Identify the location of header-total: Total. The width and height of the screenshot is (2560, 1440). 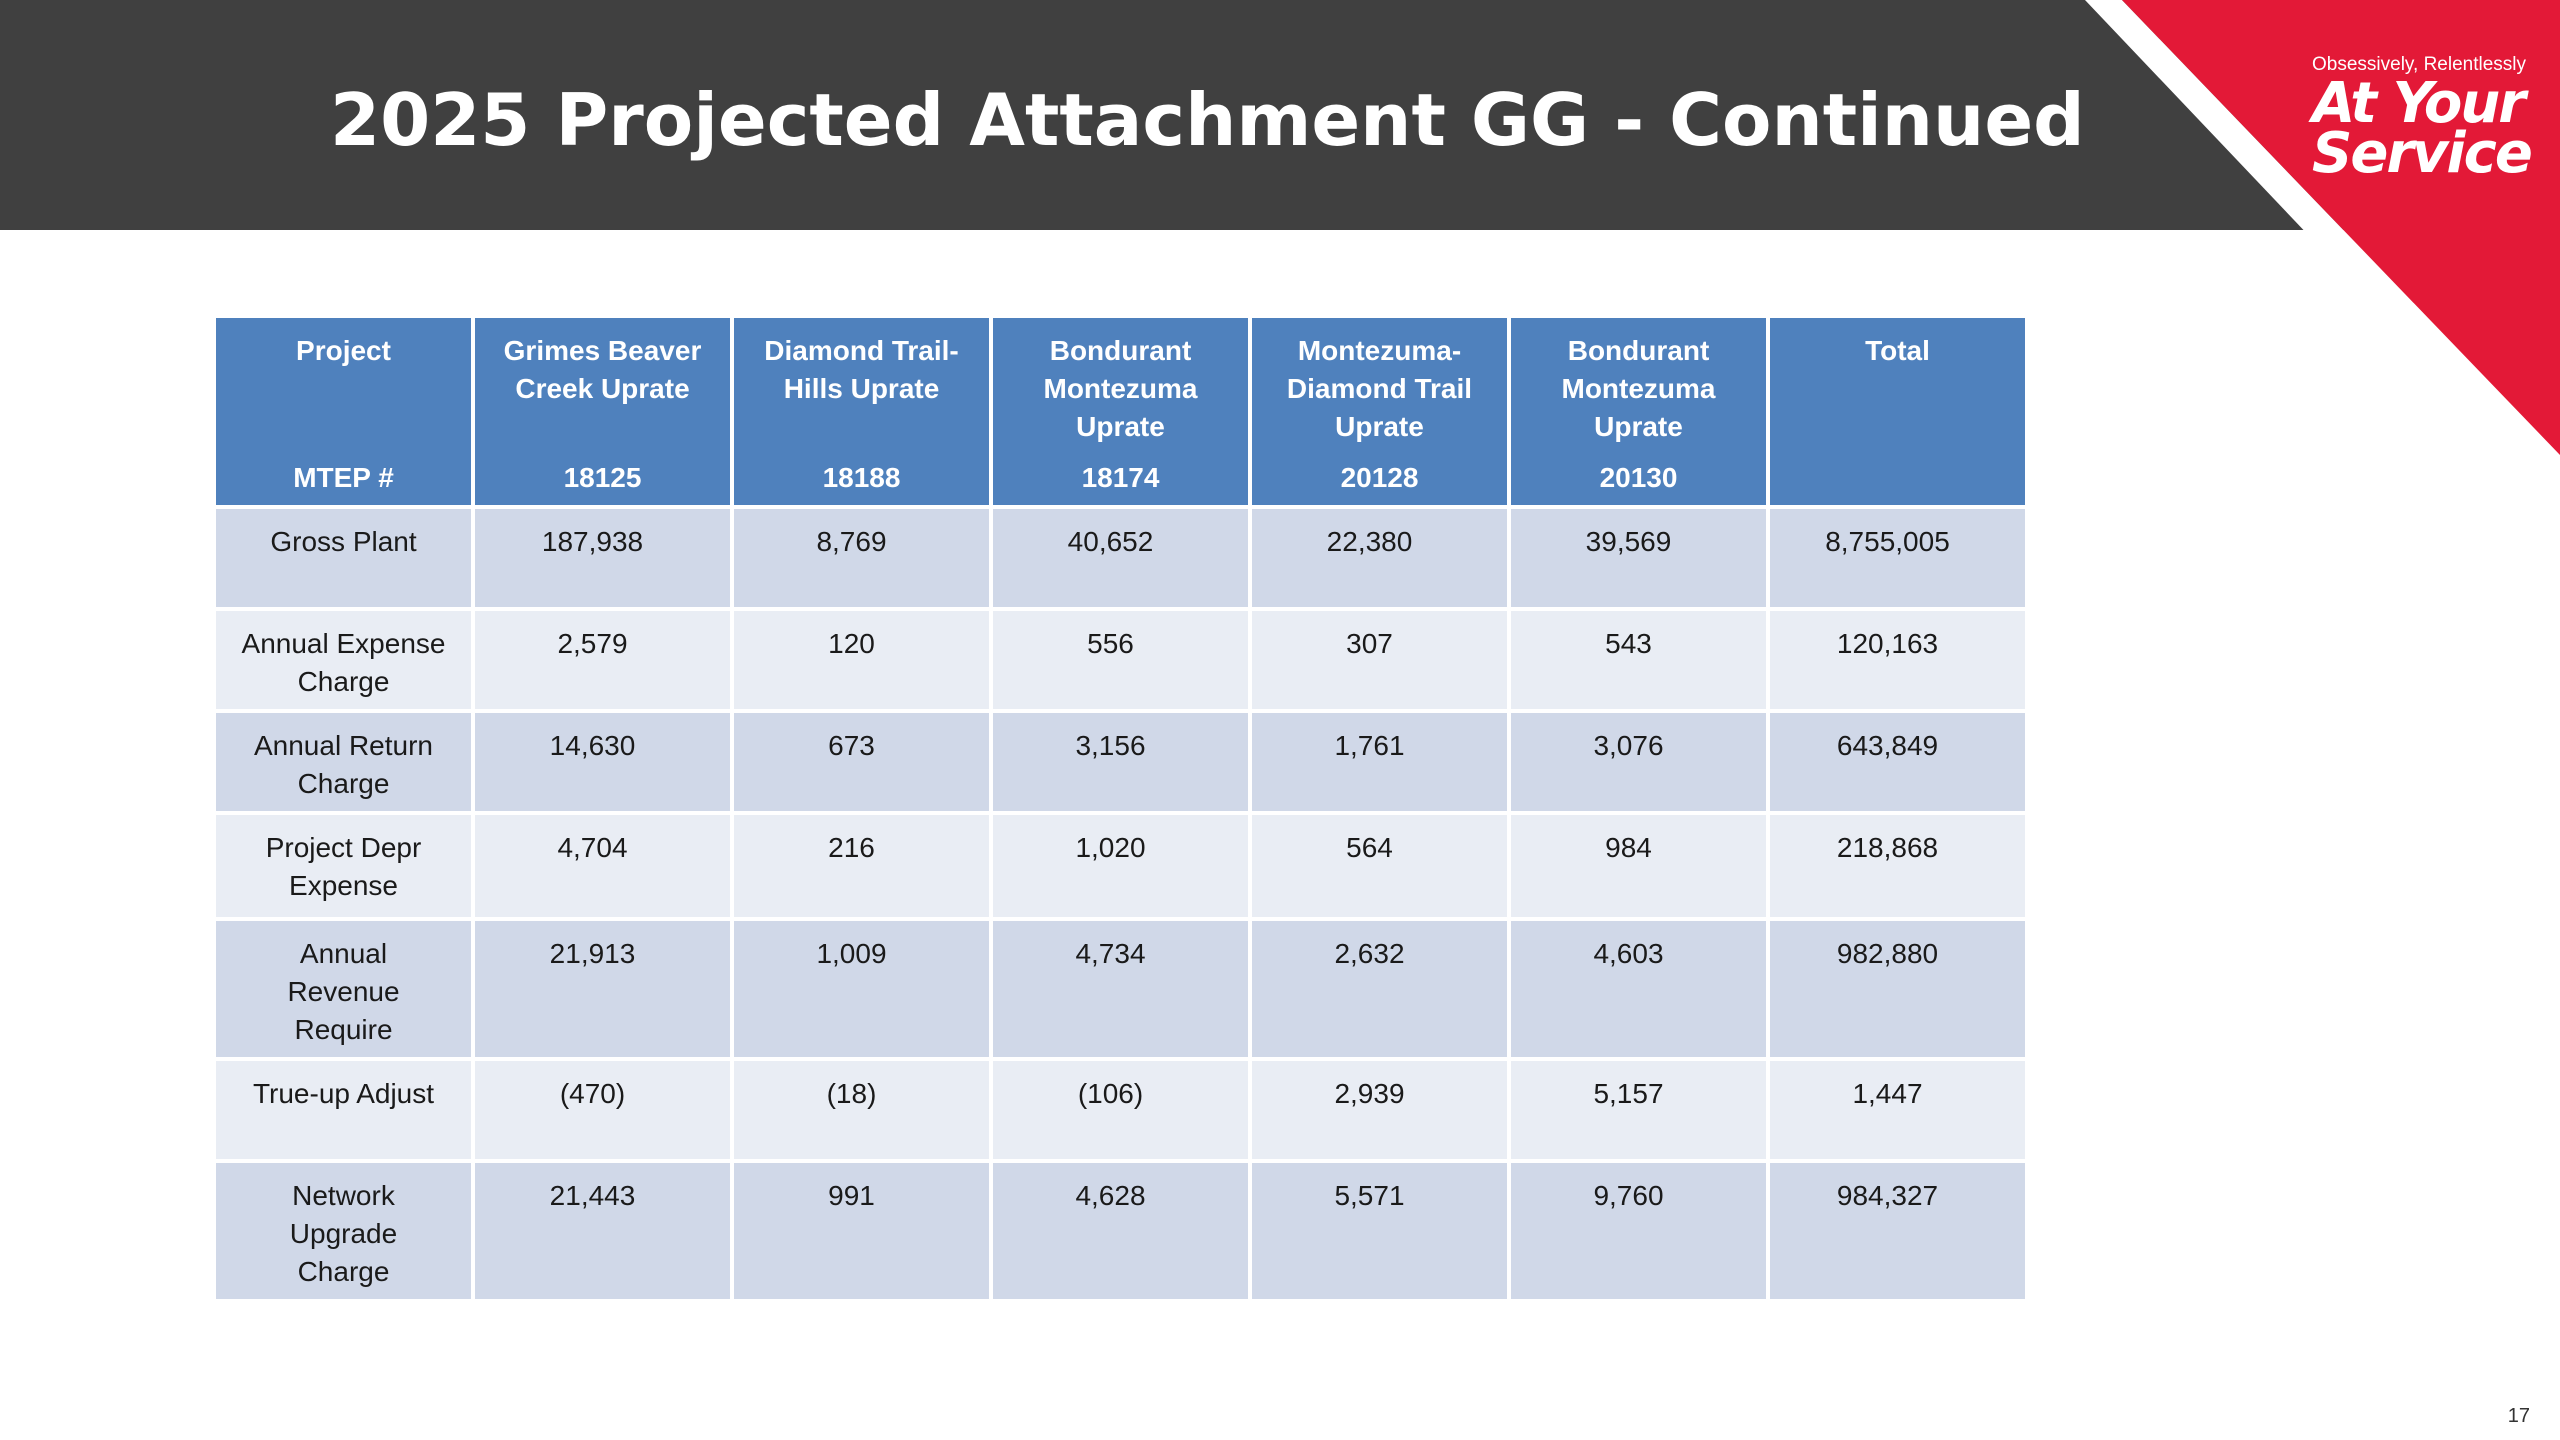
(1897, 411).